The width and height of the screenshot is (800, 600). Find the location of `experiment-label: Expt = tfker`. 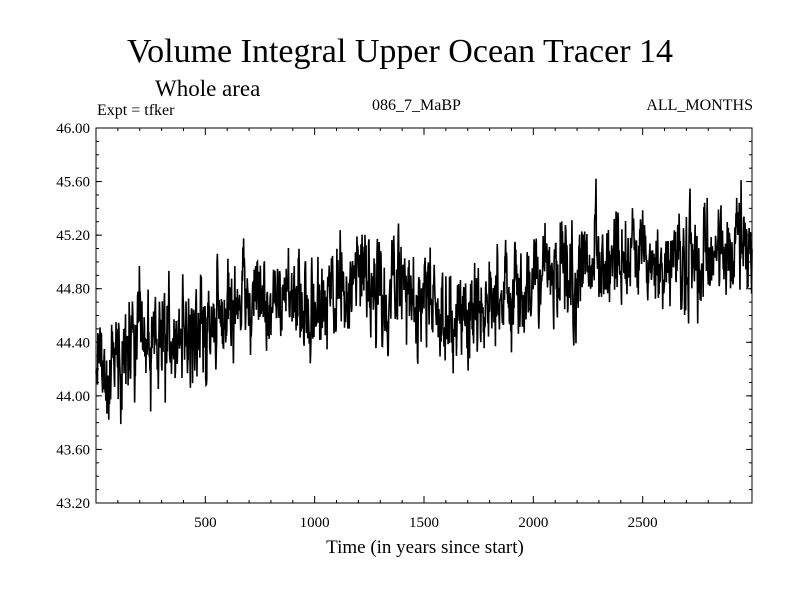

experiment-label: Expt = tfker is located at coordinates (136, 110).